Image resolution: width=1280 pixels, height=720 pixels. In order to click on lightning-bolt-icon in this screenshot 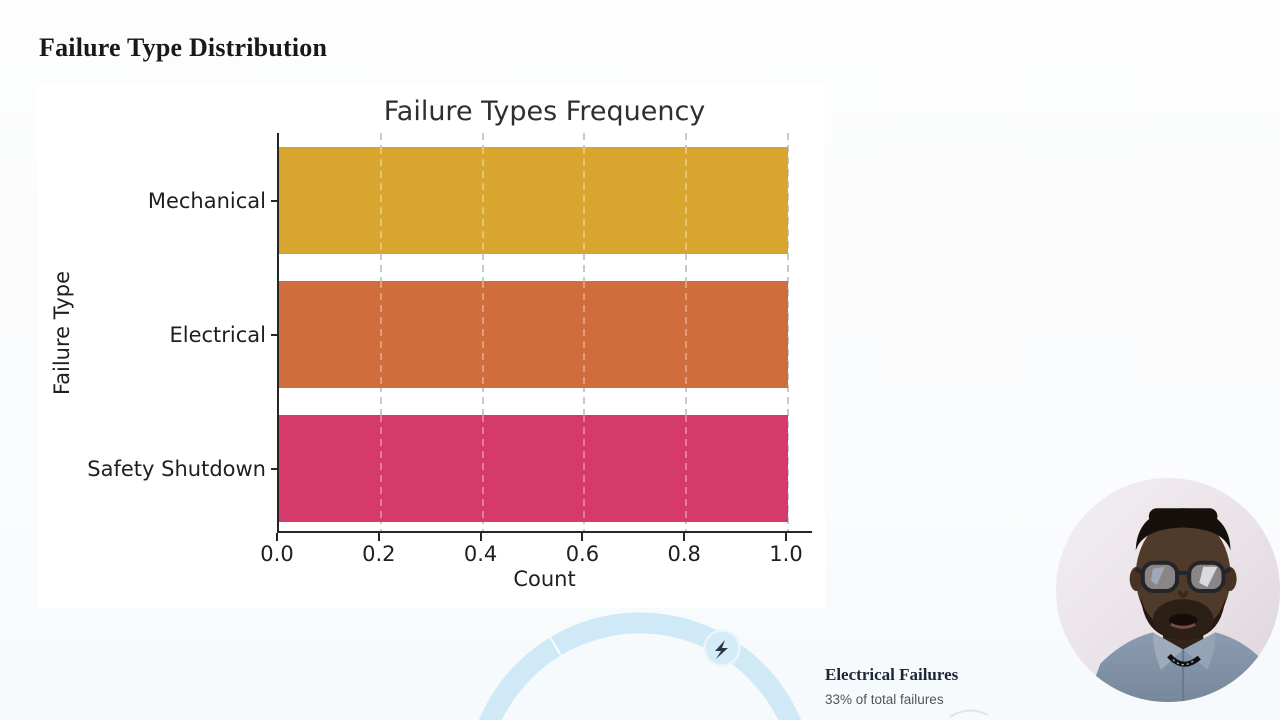, I will do `click(721, 649)`.